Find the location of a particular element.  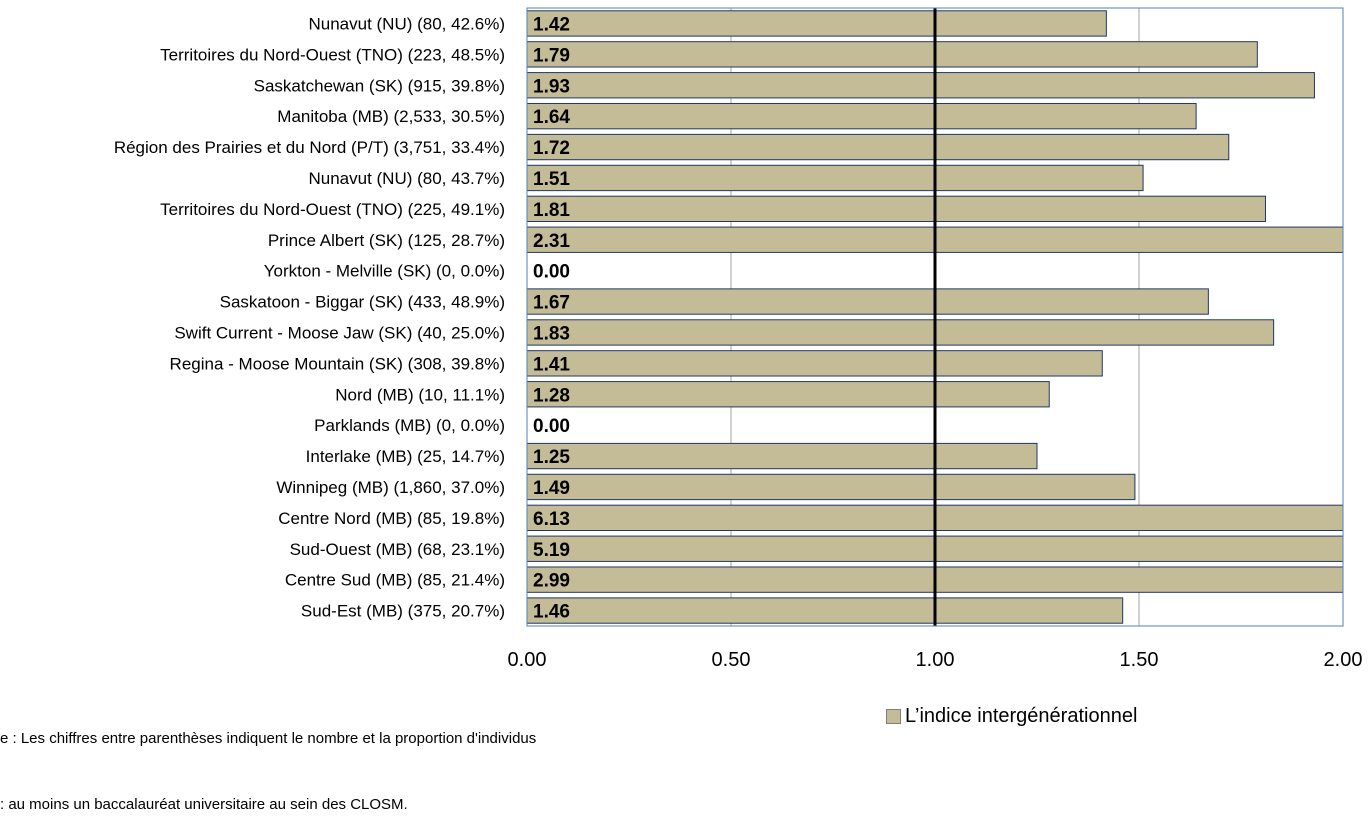

legend: L’indice intergénérationnel is located at coordinates (1011, 716).